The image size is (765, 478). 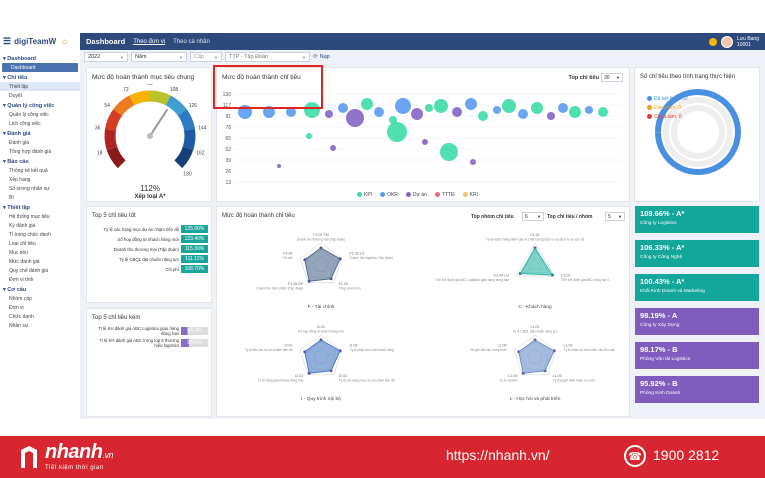 What do you see at coordinates (667, 108) in the screenshot?
I see `donut-legend-item: Đang làm: 0` at bounding box center [667, 108].